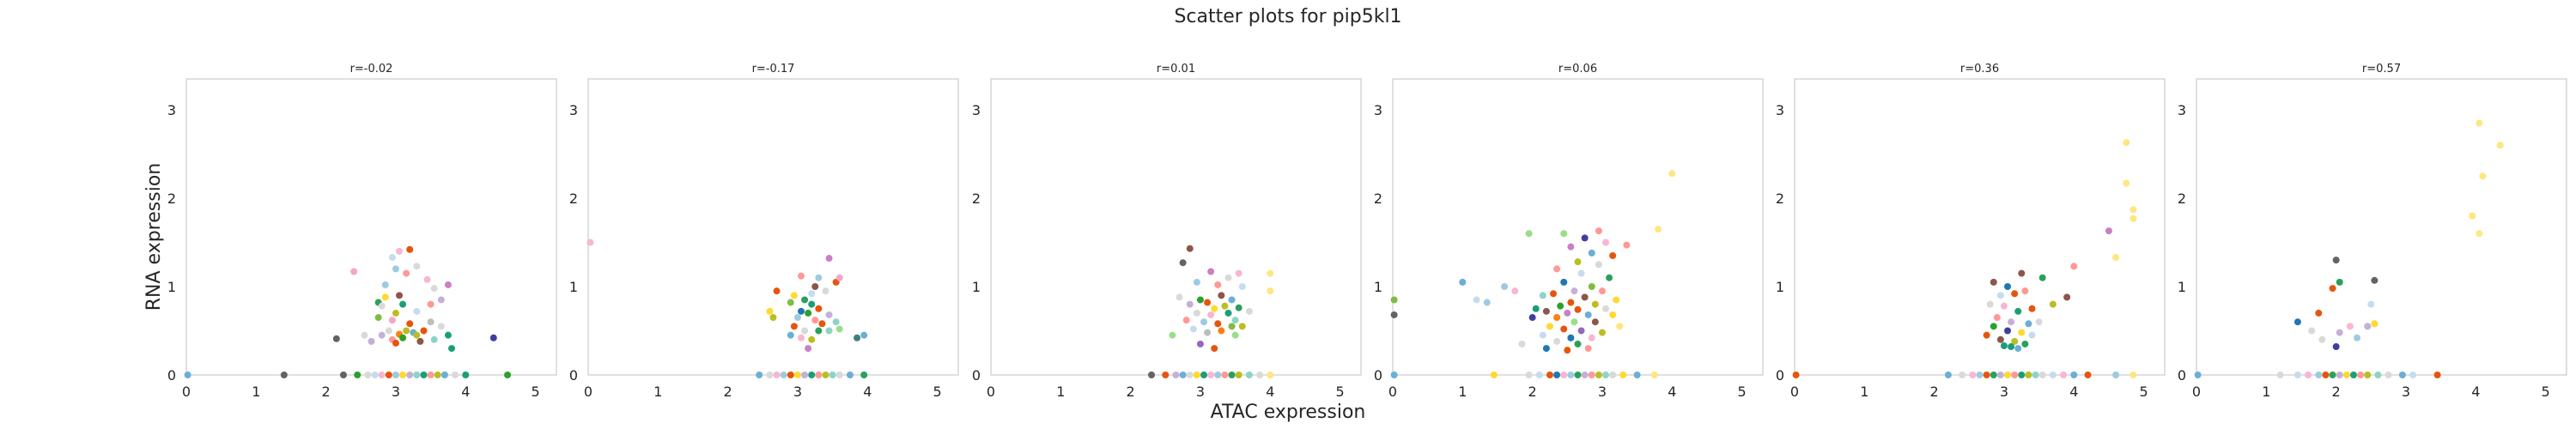 This screenshot has width=2576, height=429. What do you see at coordinates (1971, 231) in the screenshot?
I see `scatter-panel-5: r=0.36 0 1 2 3 4 5 0 1 2 3` at bounding box center [1971, 231].